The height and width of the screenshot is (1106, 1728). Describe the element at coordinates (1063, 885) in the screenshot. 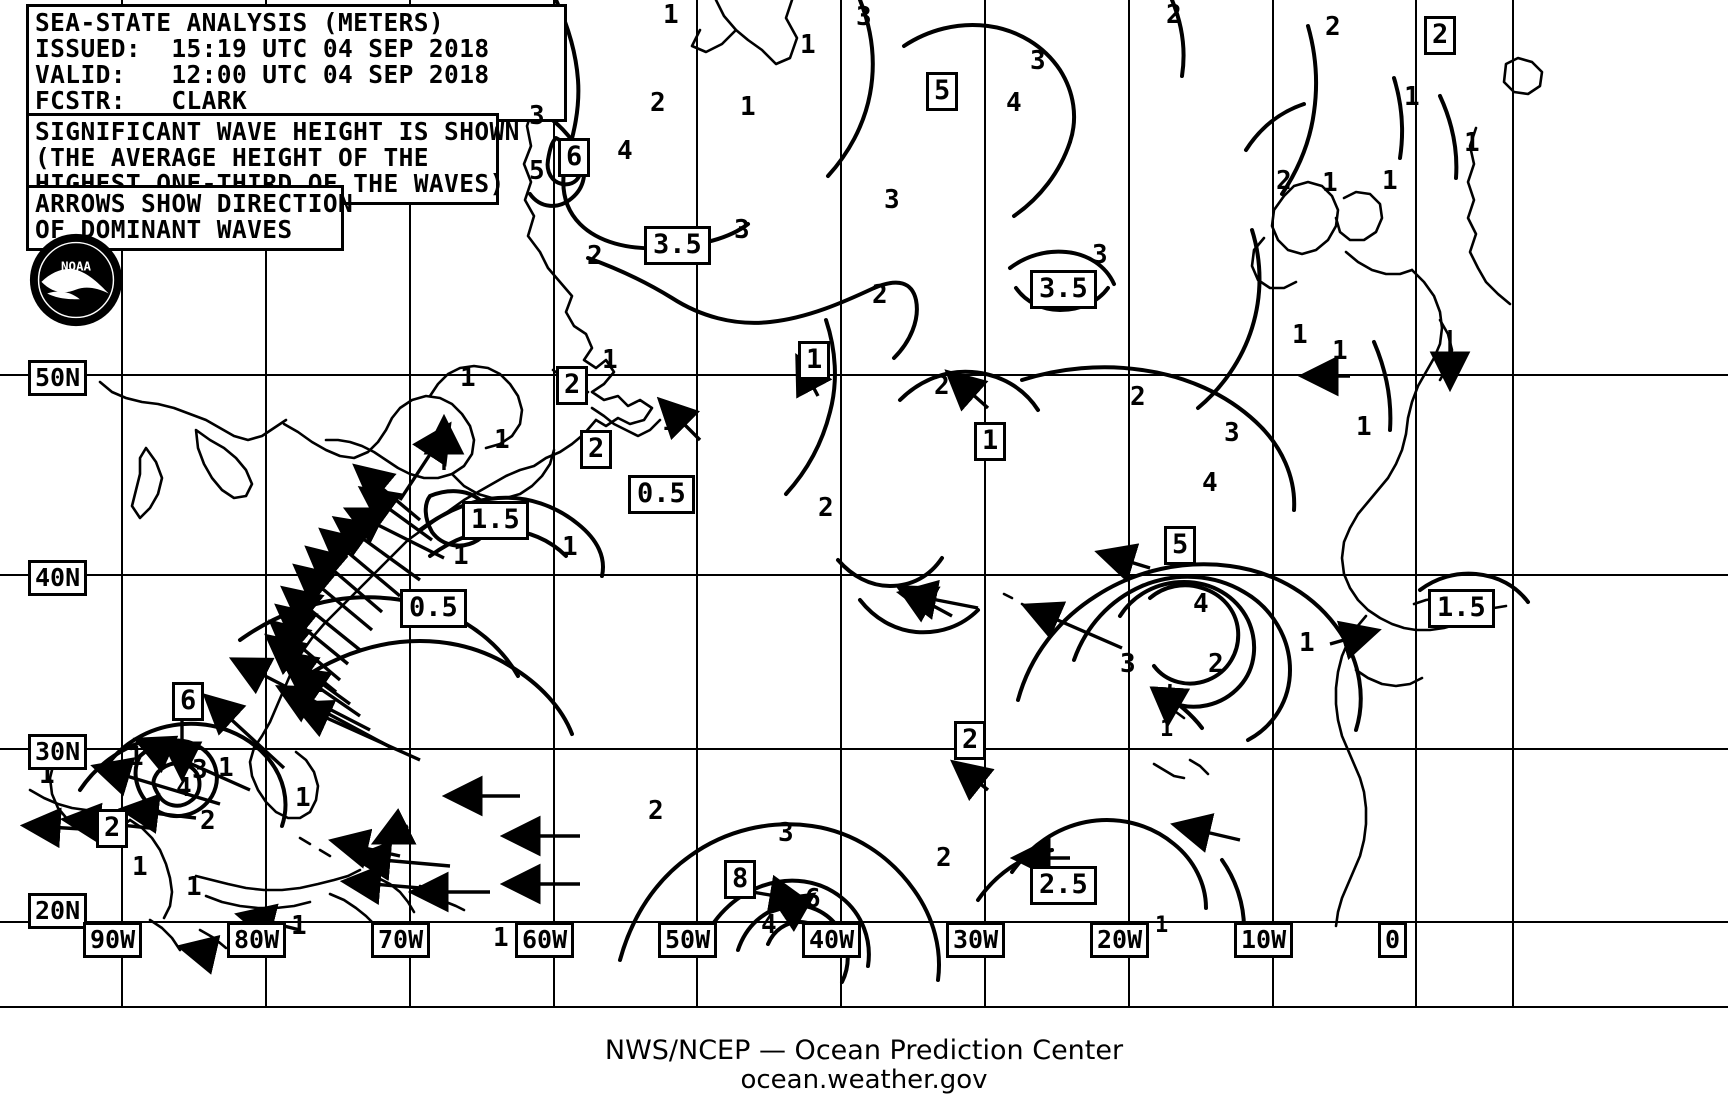

I see `wave-height-center-label: 2.5` at that location.